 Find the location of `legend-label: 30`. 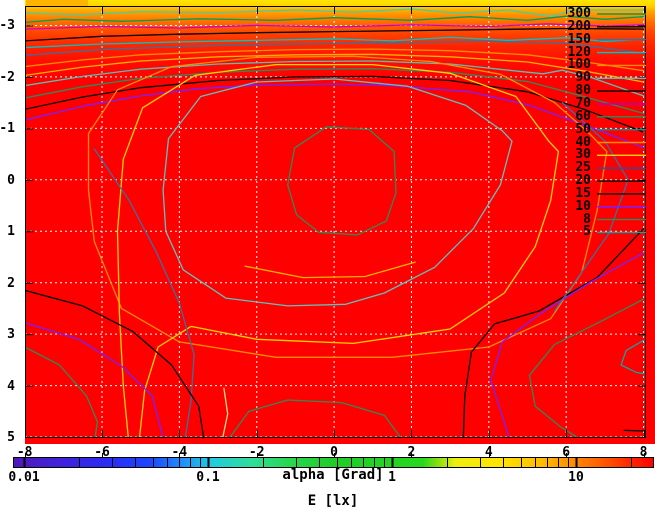

legend-label: 30 is located at coordinates (583, 155).